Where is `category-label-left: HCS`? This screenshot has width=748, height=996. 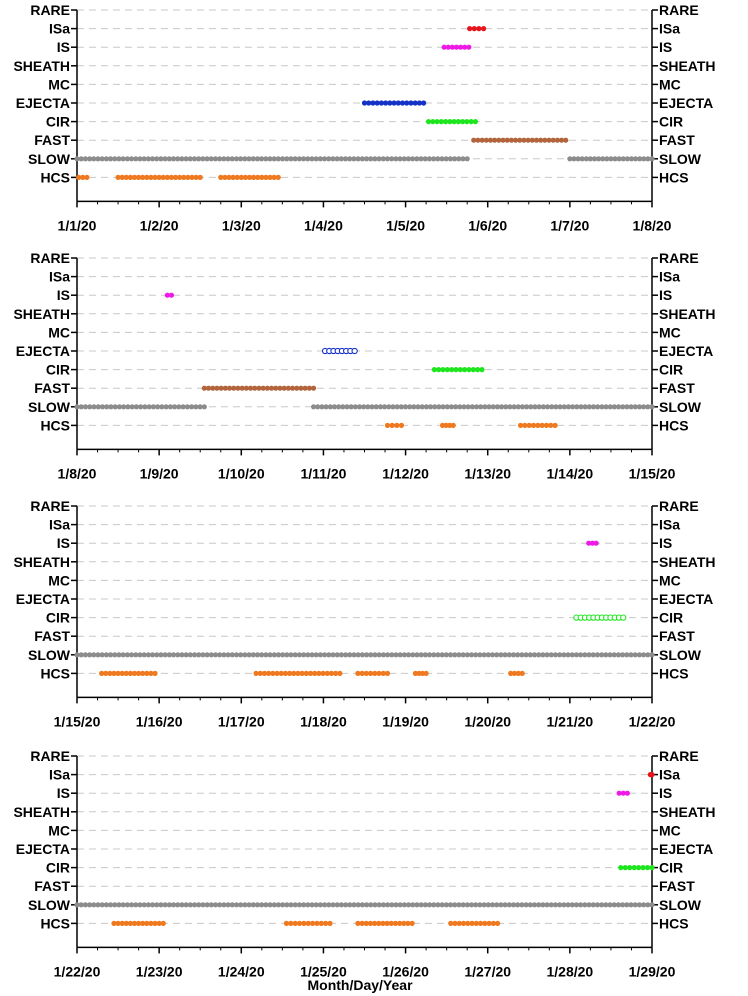 category-label-left: HCS is located at coordinates (55, 673).